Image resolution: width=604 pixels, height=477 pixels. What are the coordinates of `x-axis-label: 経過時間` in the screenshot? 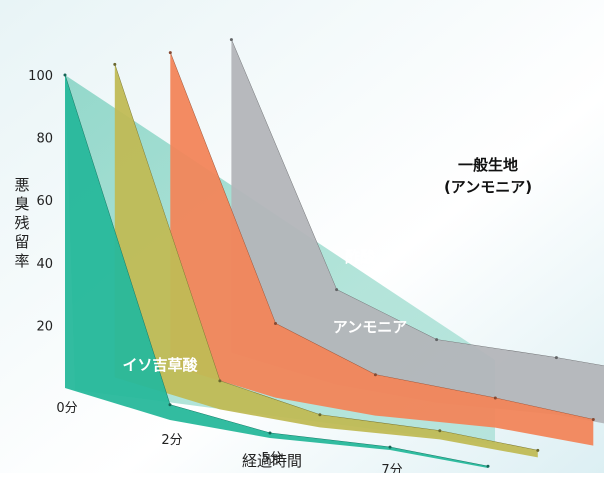 It's located at (272, 461).